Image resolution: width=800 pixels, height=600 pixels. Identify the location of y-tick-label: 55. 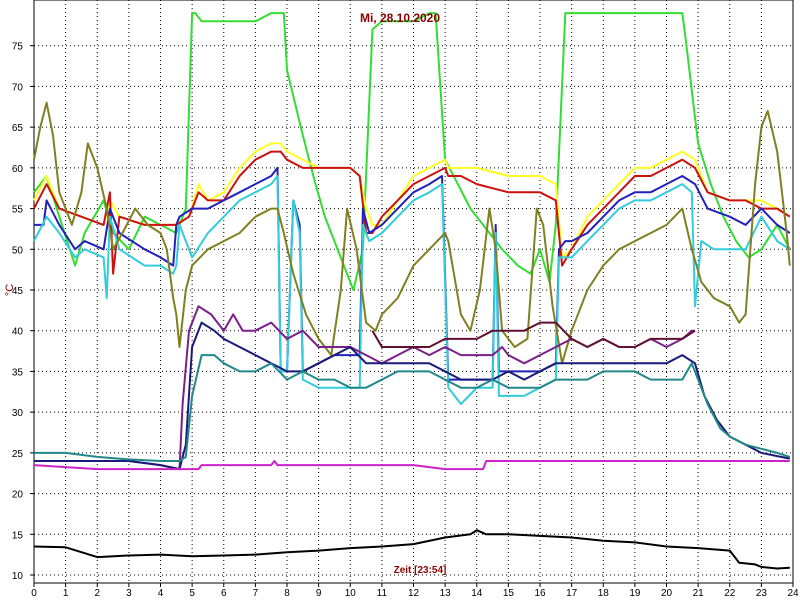
(18, 210).